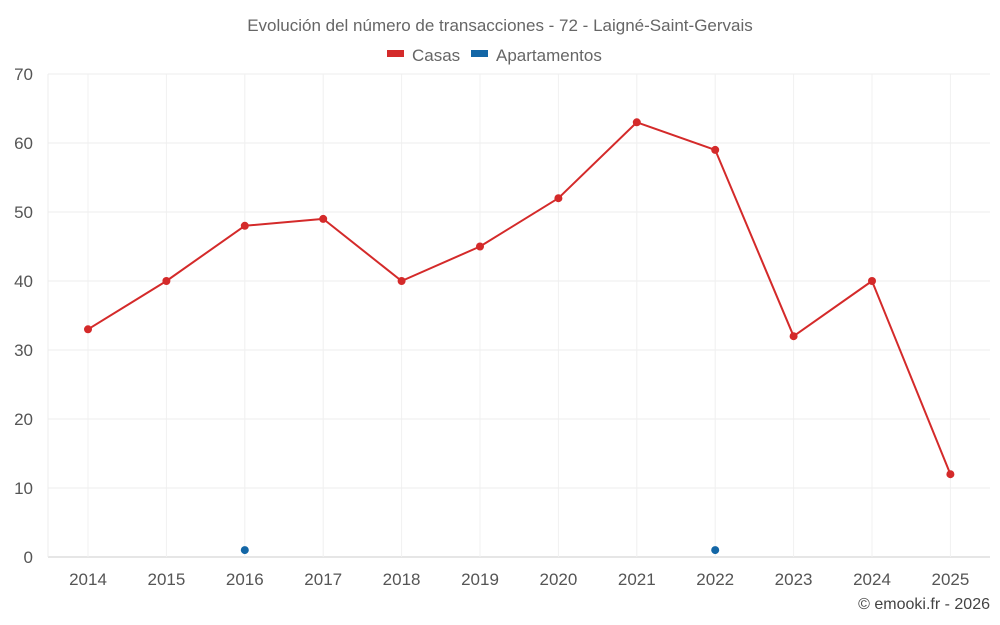 This screenshot has height=625, width=1000. What do you see at coordinates (479, 53) in the screenshot?
I see `legend-swatch-apartamentos` at bounding box center [479, 53].